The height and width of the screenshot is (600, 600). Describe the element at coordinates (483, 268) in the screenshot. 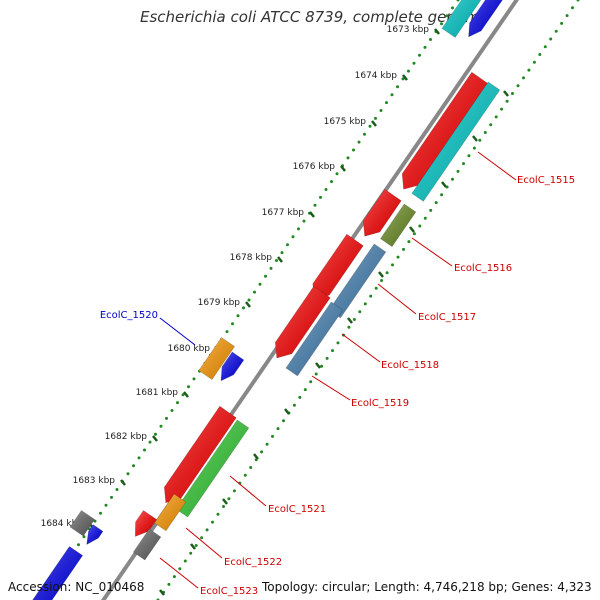

I see `gene-label: EcolC_1516` at that location.